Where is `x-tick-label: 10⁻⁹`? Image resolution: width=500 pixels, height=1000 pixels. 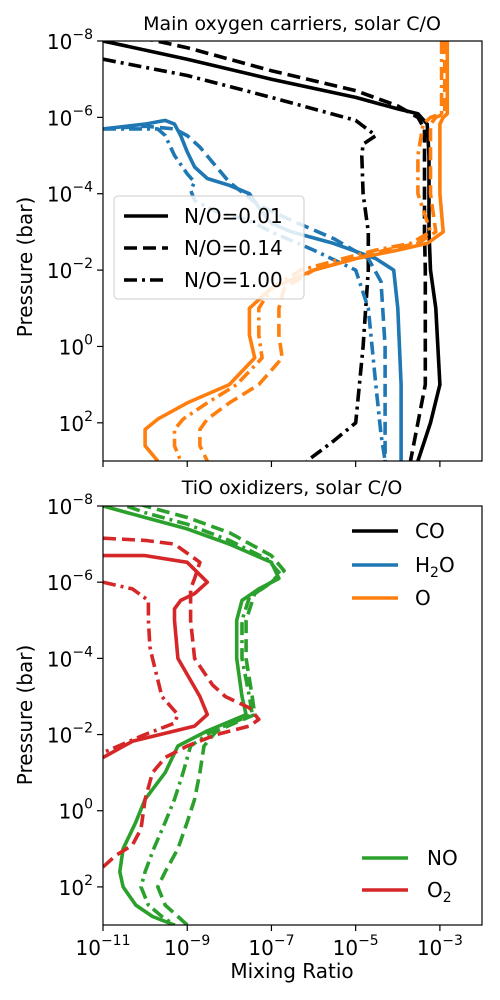 x-tick-label: 10⁻⁹ is located at coordinates (187, 946).